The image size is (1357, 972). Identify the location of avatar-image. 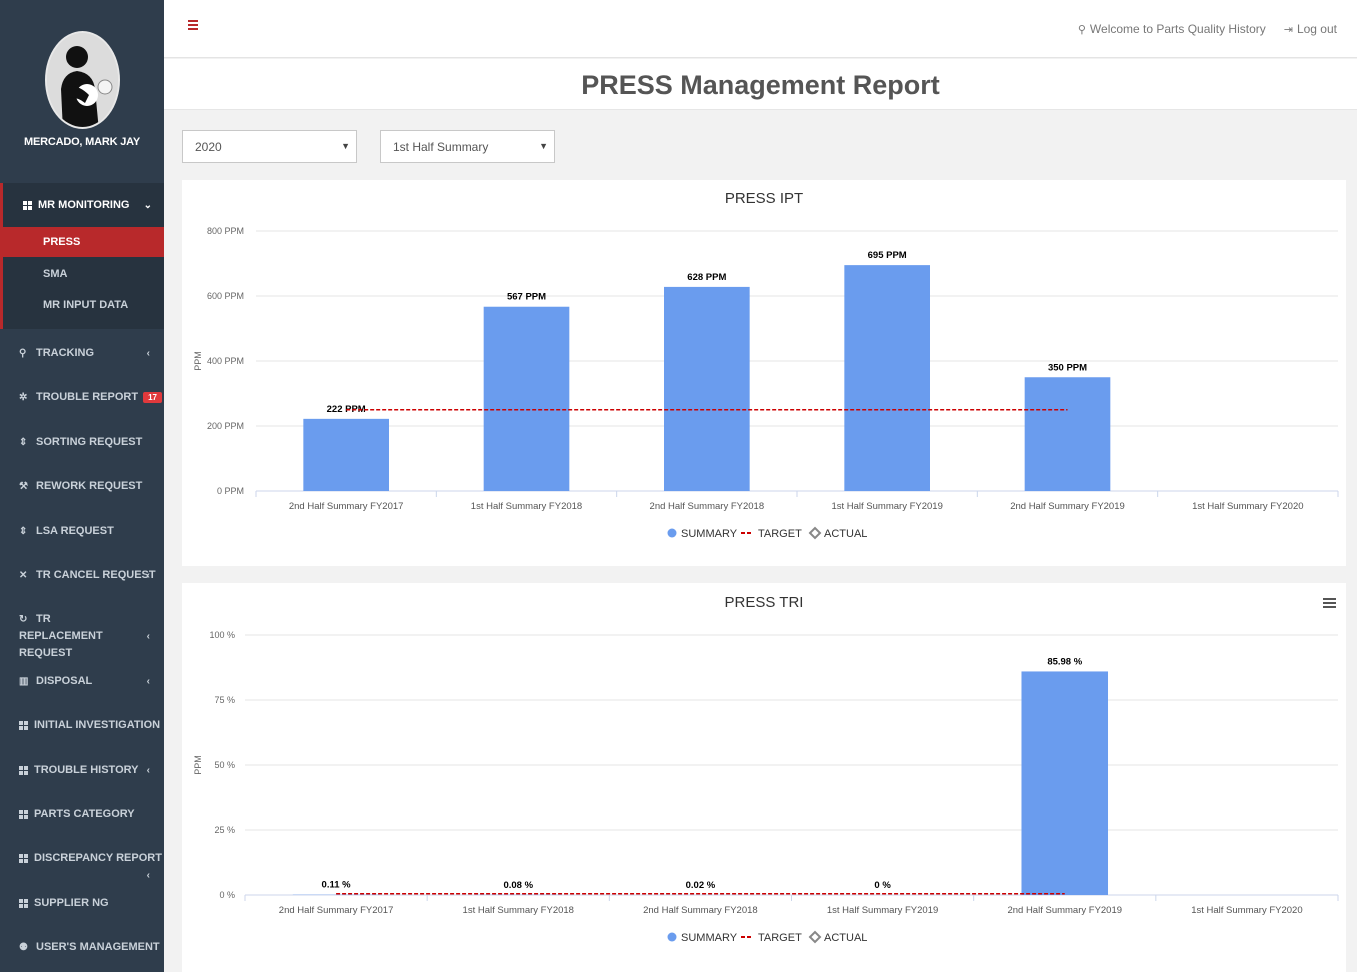
(82, 80).